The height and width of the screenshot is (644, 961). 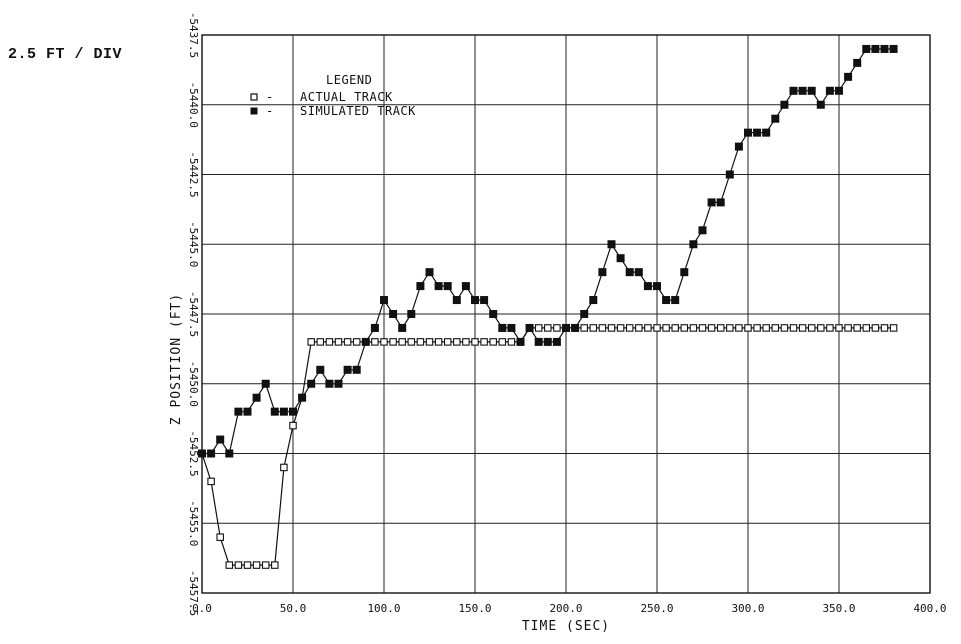 I want to click on x-tick-label: 300.0, so click(x=747, y=608).